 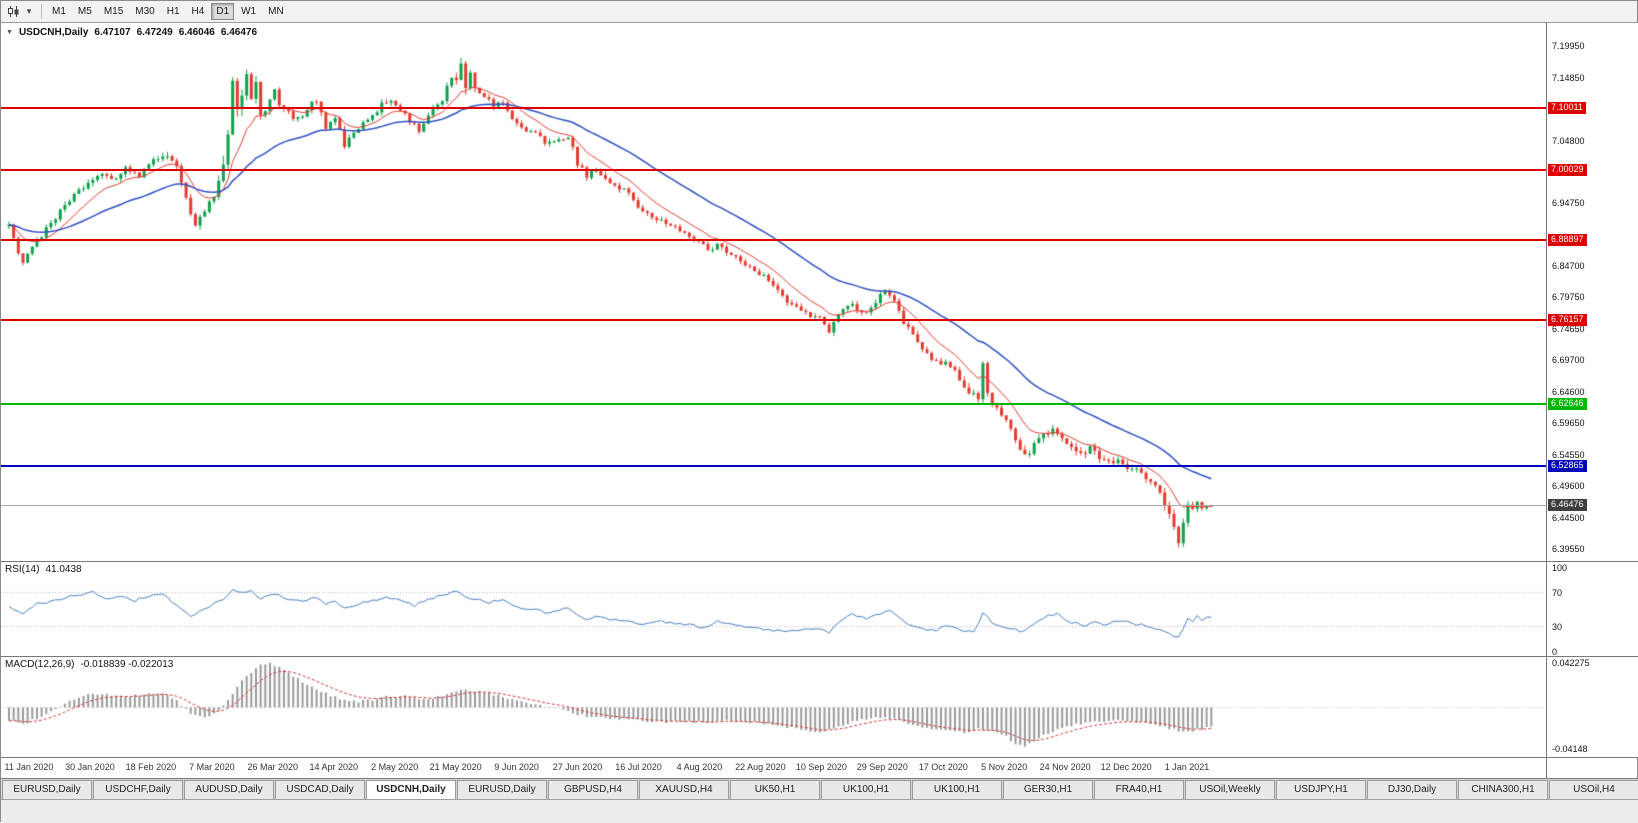 I want to click on chart-tab-label: CHINA300,H1, so click(x=1503, y=789).